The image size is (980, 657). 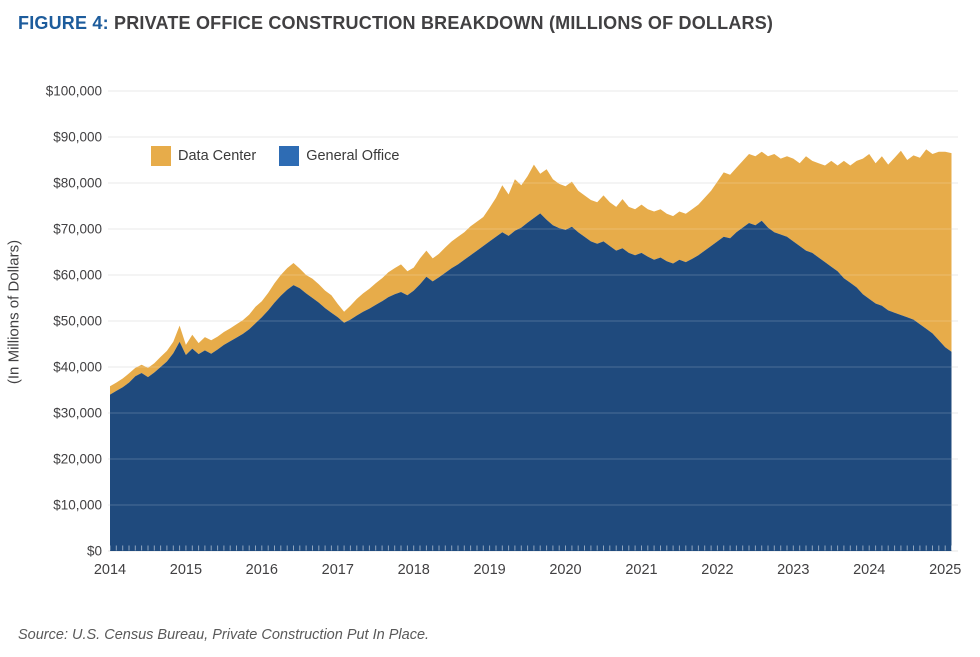 What do you see at coordinates (869, 570) in the screenshot?
I see `x-tick-label: 2024` at bounding box center [869, 570].